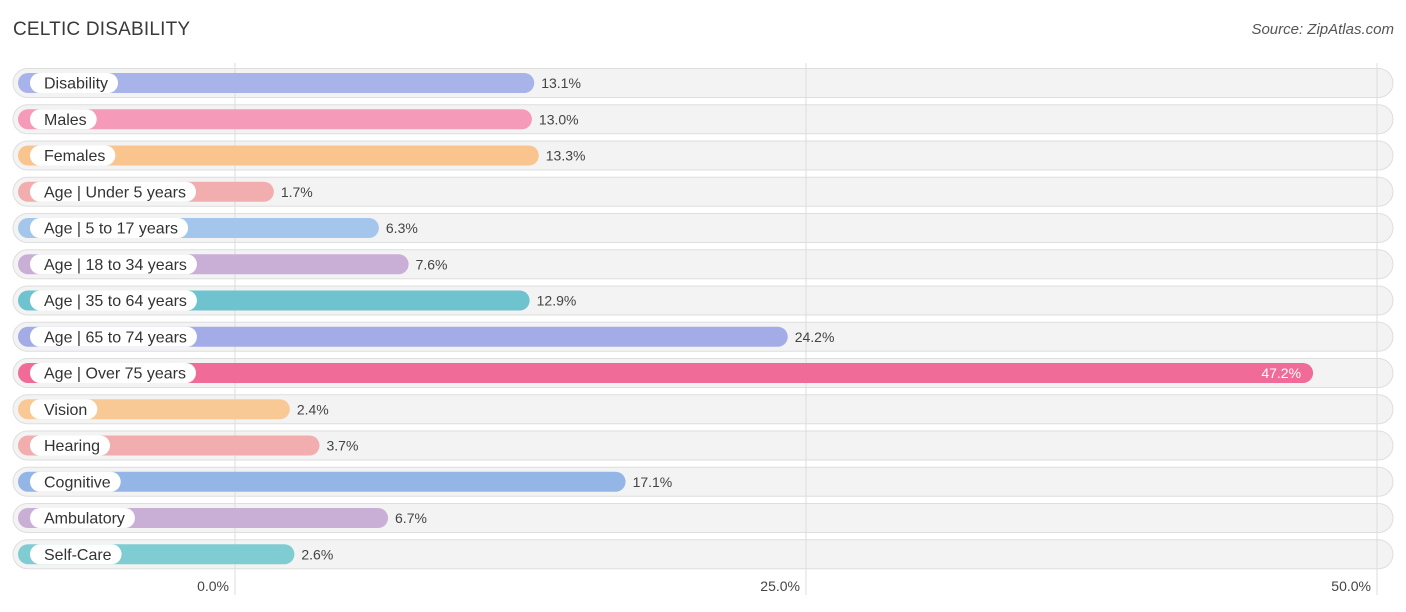 The image size is (1406, 612). What do you see at coordinates (1322, 29) in the screenshot?
I see `source-attribution: Source: ZipAtlas.com` at bounding box center [1322, 29].